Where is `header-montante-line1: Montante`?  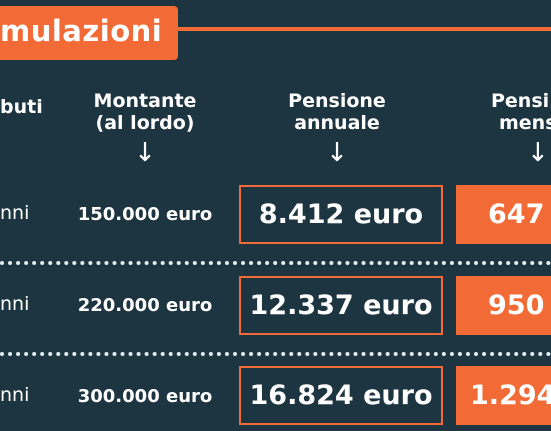 header-montante-line1: Montante is located at coordinates (145, 101).